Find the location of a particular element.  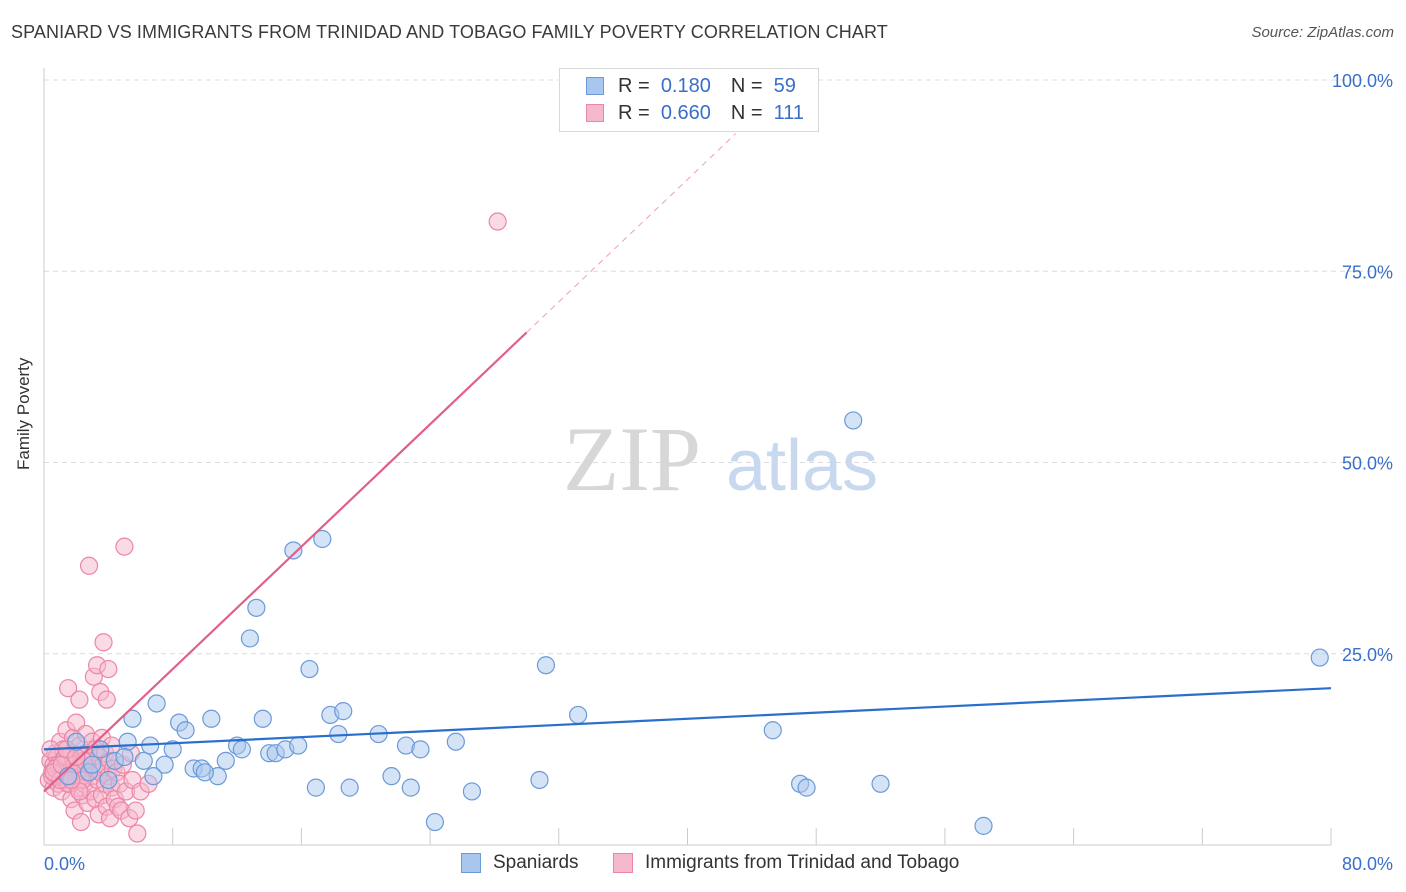

legend-r-value: 0.180 is located at coordinates (685, 85).